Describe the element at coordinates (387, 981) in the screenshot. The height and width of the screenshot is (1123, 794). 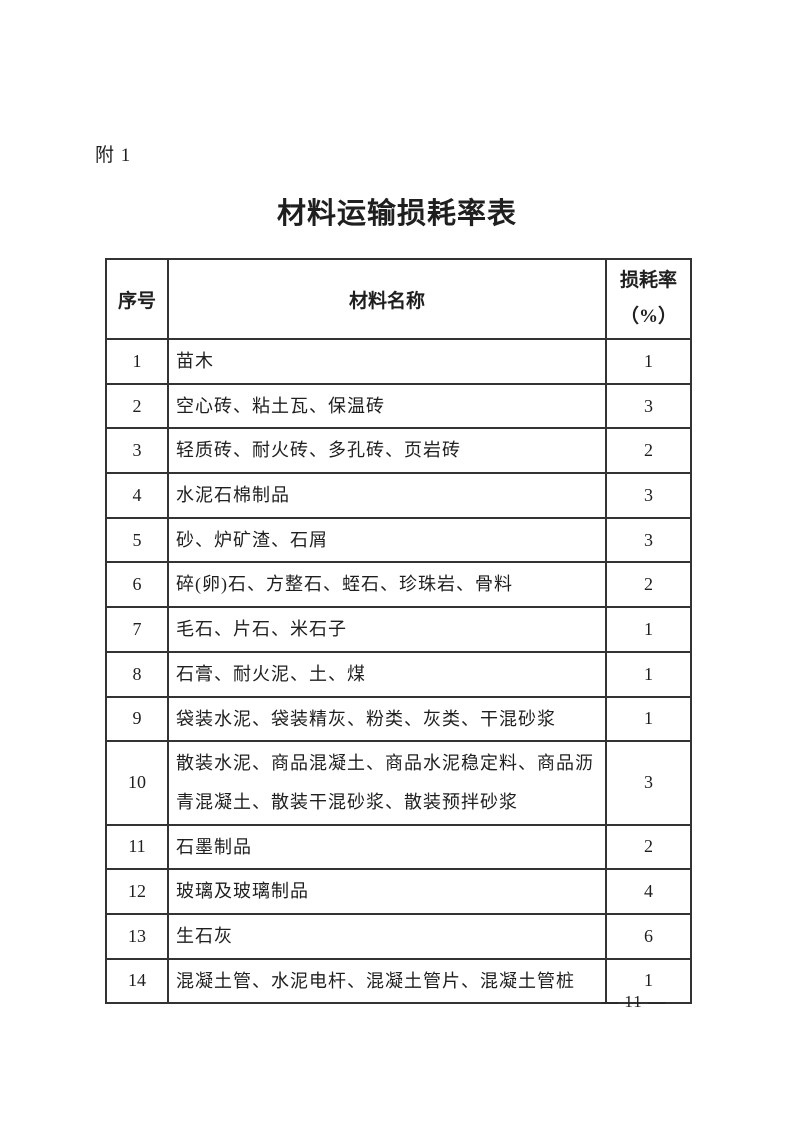
I see `material-name-cell: 混凝土管、水泥电杆、混凝土管片、混凝土管桩` at that location.